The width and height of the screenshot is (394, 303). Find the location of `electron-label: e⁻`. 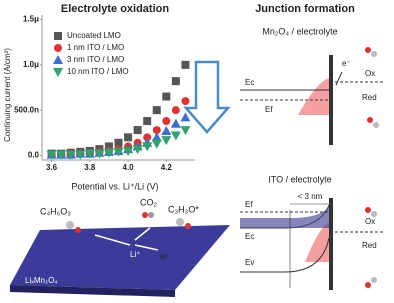

electron-label: e⁻ is located at coordinates (346, 63).